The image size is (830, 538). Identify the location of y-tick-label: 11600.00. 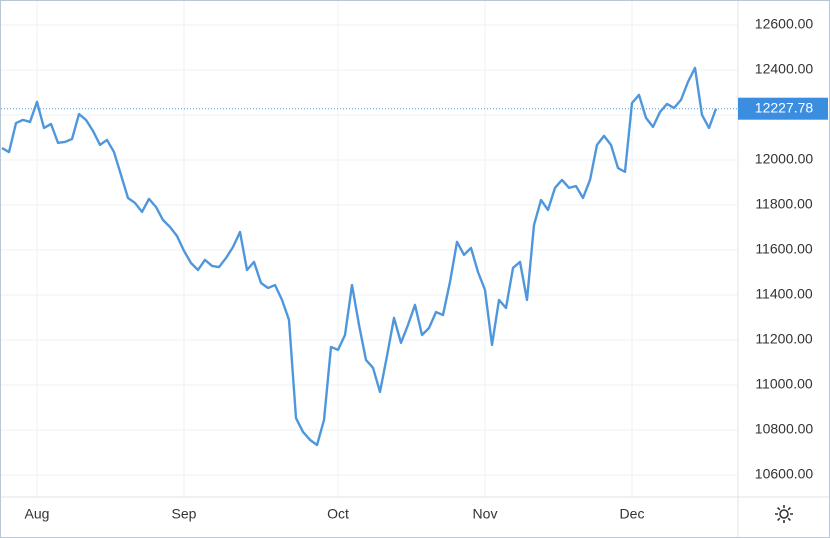
(784, 249).